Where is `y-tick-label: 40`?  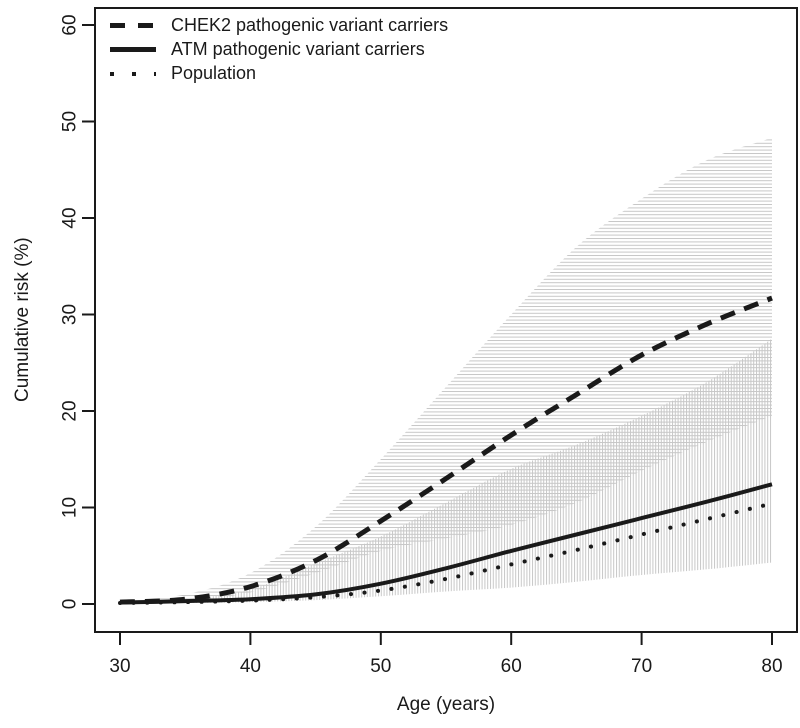 y-tick-label: 40 is located at coordinates (70, 217).